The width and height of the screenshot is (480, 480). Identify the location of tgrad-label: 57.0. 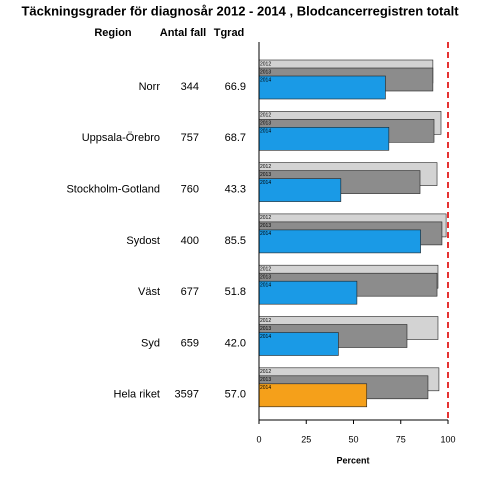
(235, 395).